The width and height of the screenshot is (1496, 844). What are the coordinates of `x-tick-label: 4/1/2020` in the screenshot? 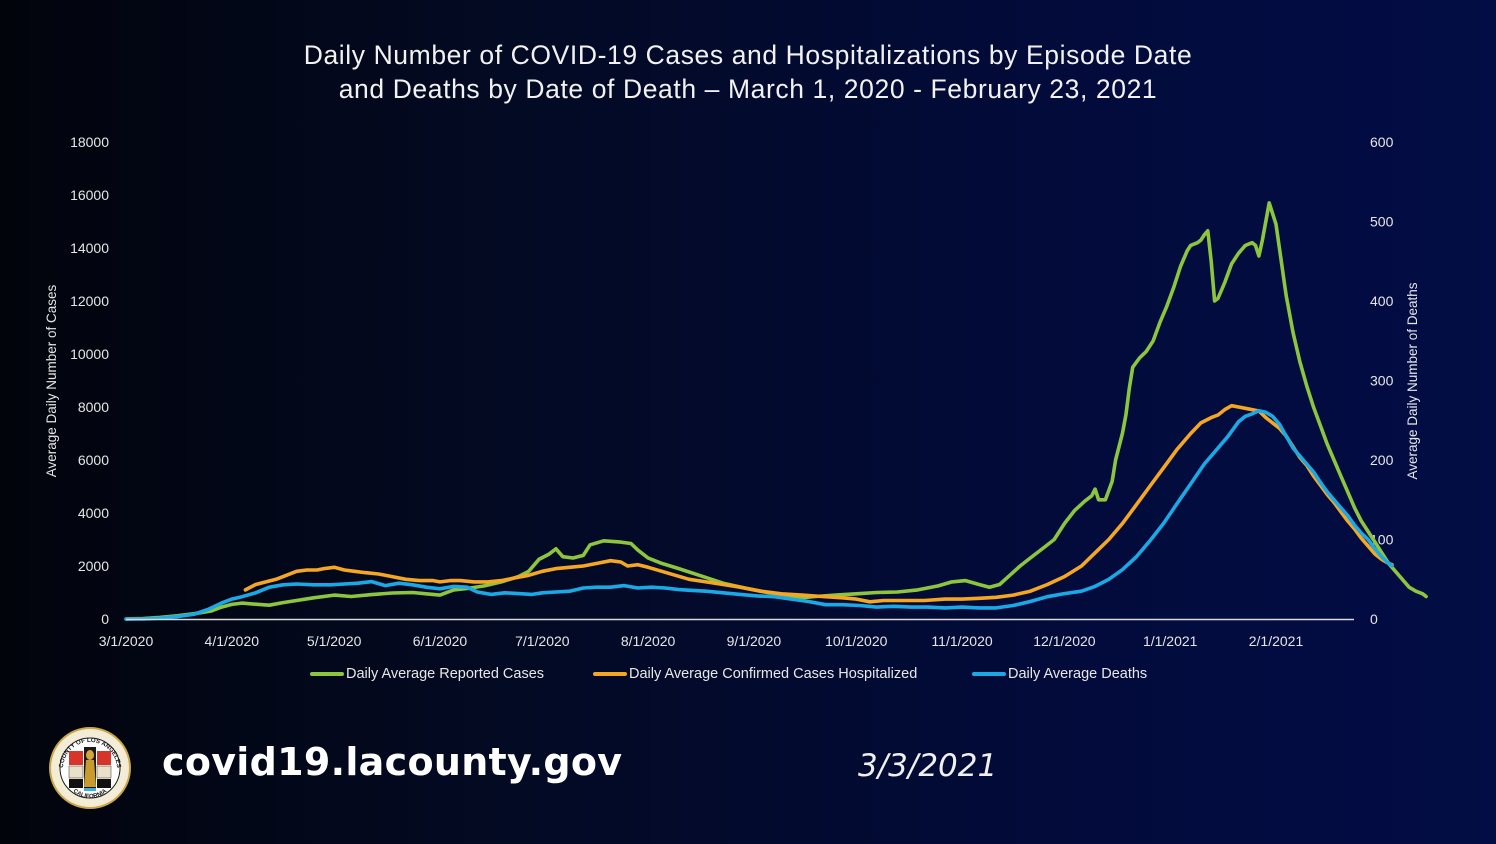 It's located at (232, 641).